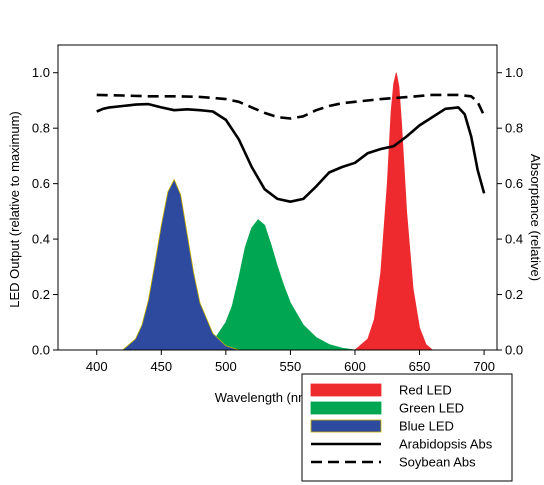  Describe the element at coordinates (41, 350) in the screenshot. I see `y-left-tick-label: 0.0` at that location.